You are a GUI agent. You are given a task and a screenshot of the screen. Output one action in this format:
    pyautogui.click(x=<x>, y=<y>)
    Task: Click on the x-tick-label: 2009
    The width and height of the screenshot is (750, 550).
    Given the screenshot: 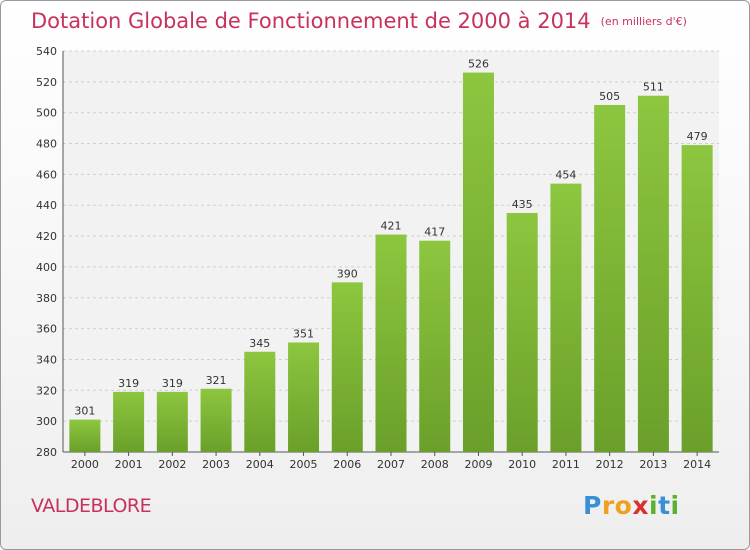 What is the action you would take?
    pyautogui.click(x=478, y=464)
    